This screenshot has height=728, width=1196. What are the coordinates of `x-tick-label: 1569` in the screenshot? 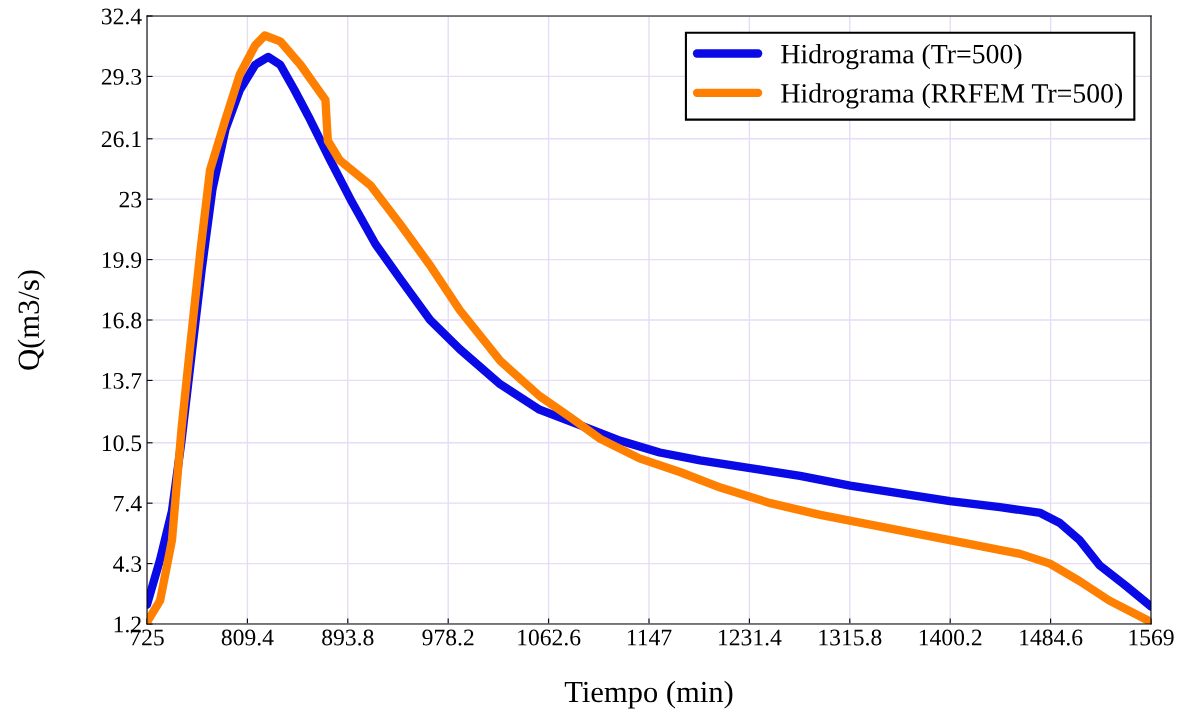 It's located at (1151, 637).